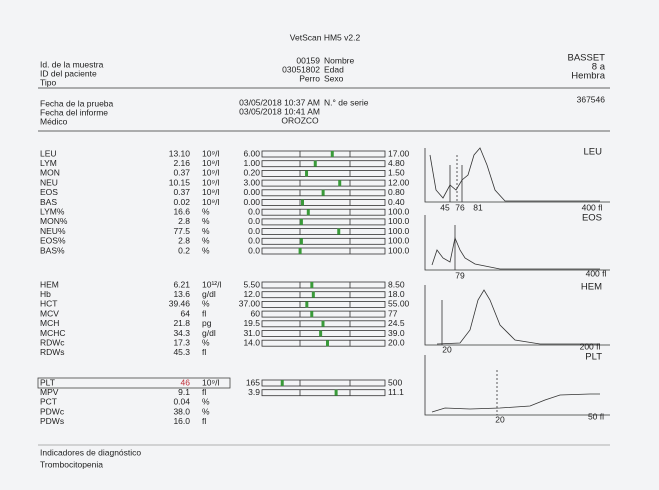 This screenshot has width=659, height=490. What do you see at coordinates (180, 153) in the screenshot?
I see `result-value: 13.10` at bounding box center [180, 153].